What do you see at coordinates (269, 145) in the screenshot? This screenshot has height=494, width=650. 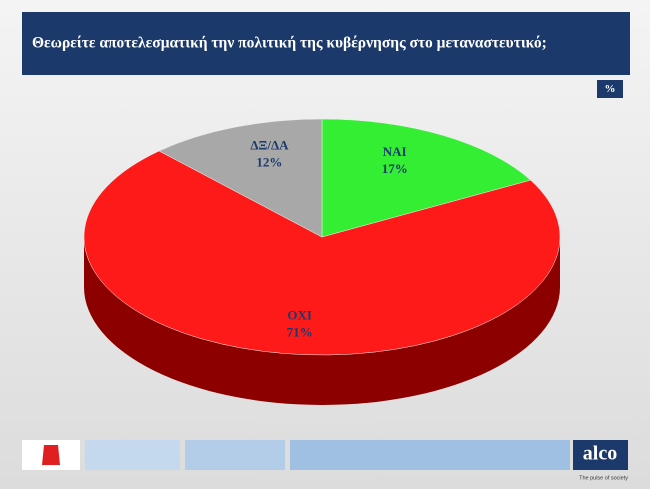 I see `slice-label: ΔΞ/ΔΑ` at bounding box center [269, 145].